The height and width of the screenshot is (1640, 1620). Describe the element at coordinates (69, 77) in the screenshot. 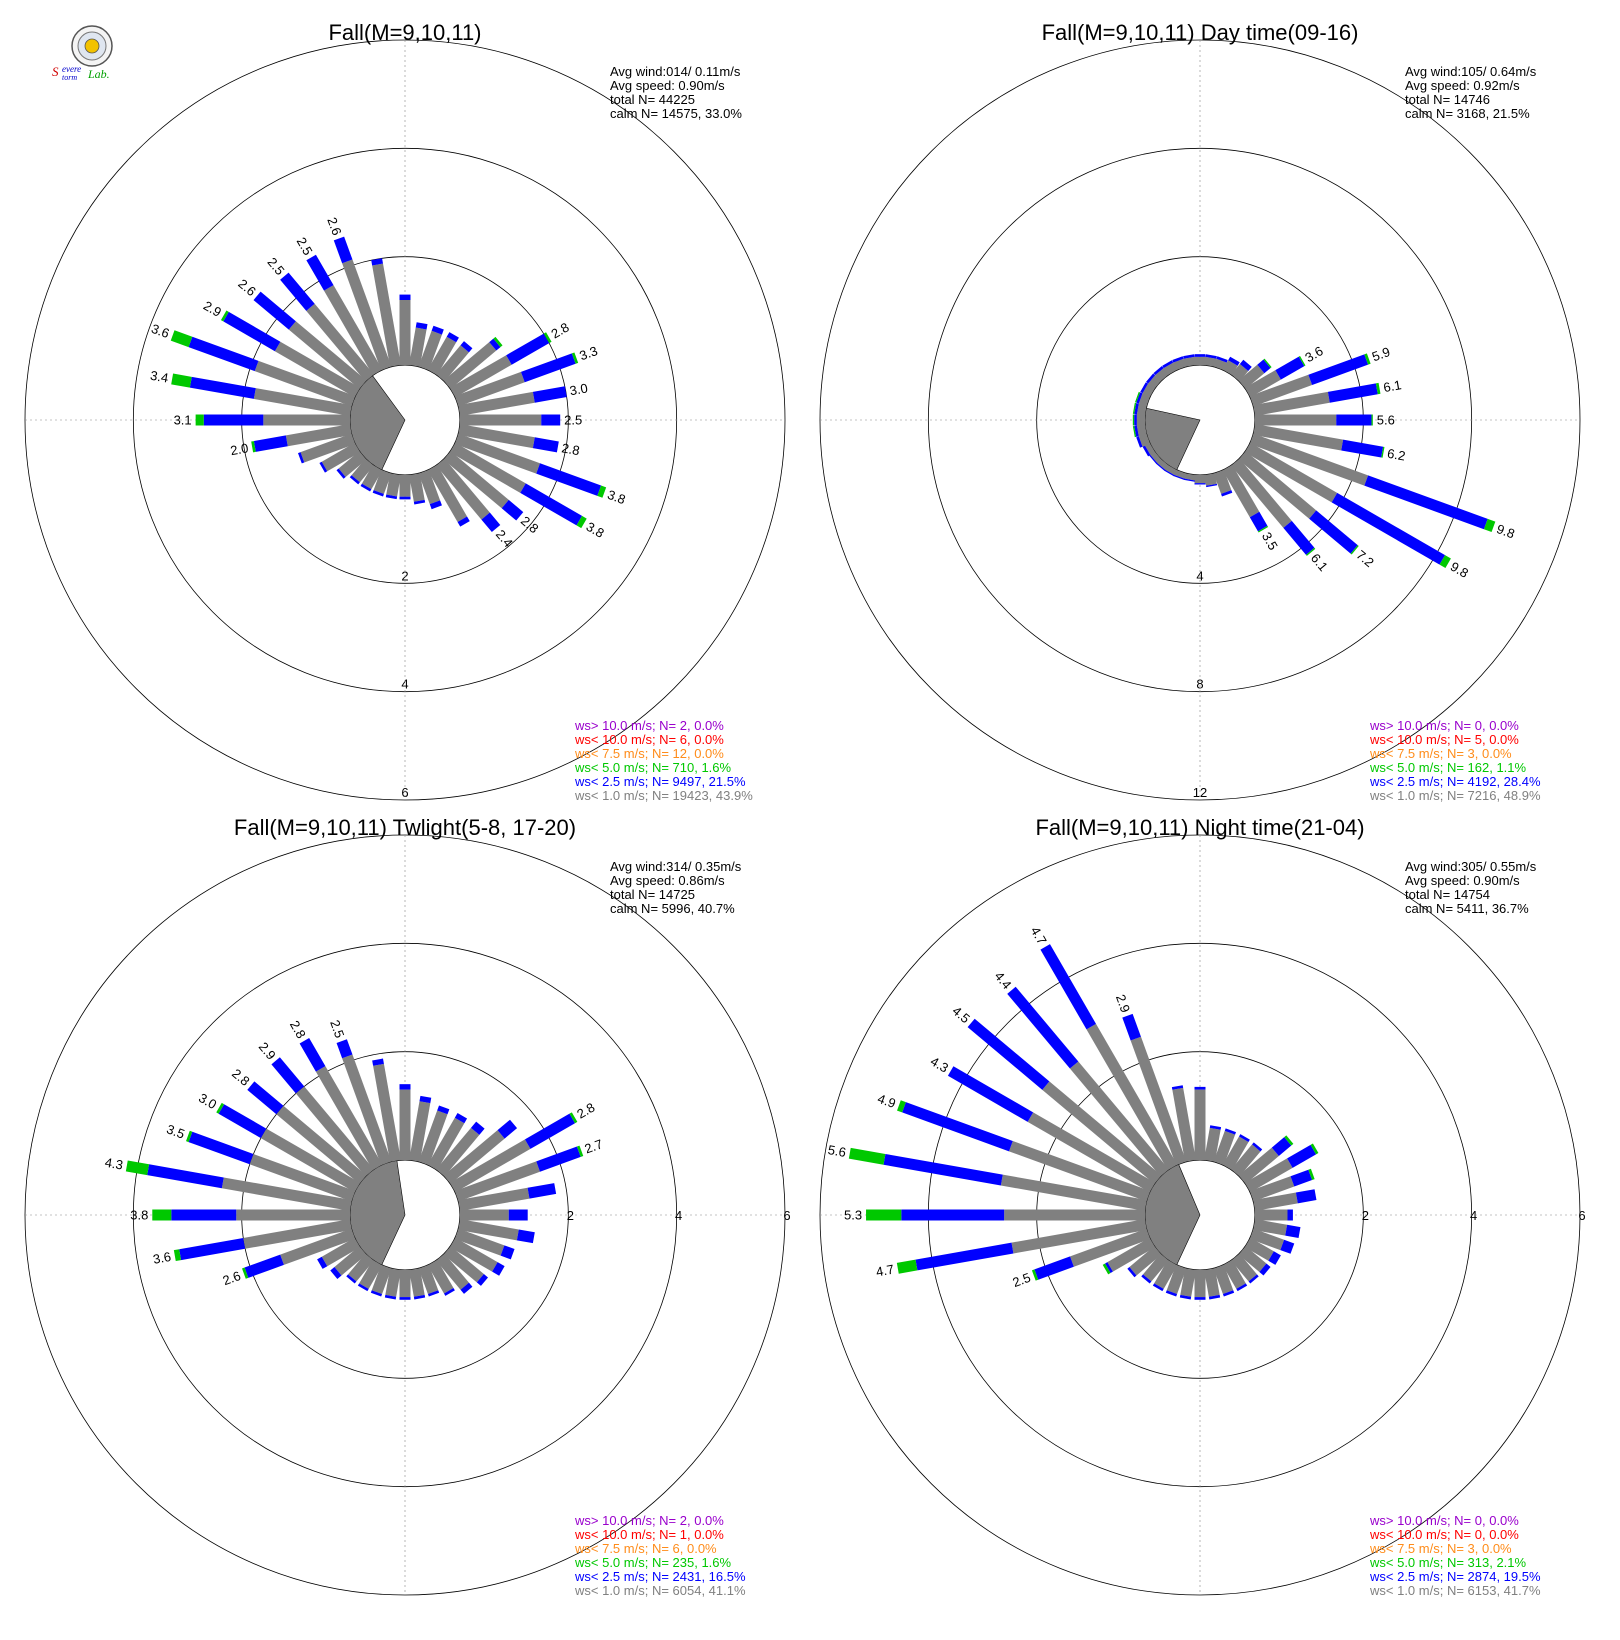

I see `svg-text: torm` at that location.